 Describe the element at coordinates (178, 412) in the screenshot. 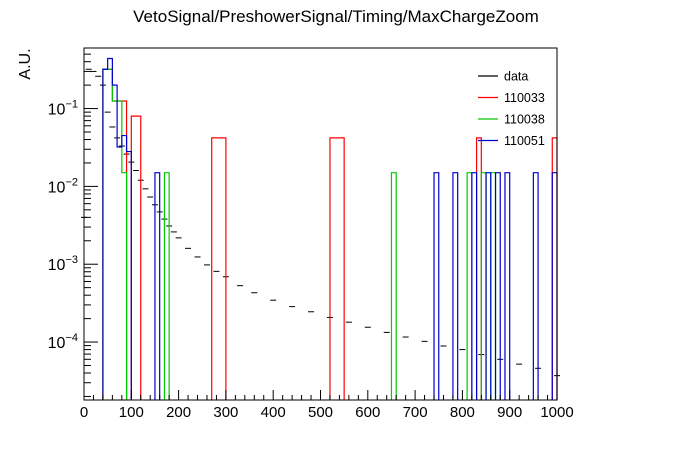

I see `x-tick-label: 200` at that location.